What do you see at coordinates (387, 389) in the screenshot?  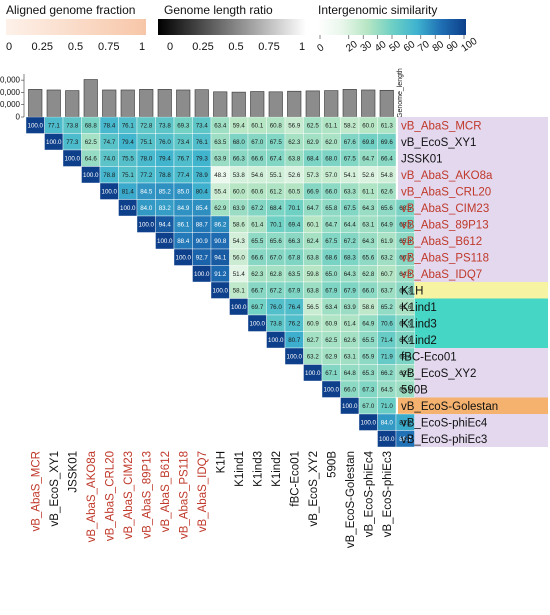 I see `similarity-value: 64.5` at bounding box center [387, 389].